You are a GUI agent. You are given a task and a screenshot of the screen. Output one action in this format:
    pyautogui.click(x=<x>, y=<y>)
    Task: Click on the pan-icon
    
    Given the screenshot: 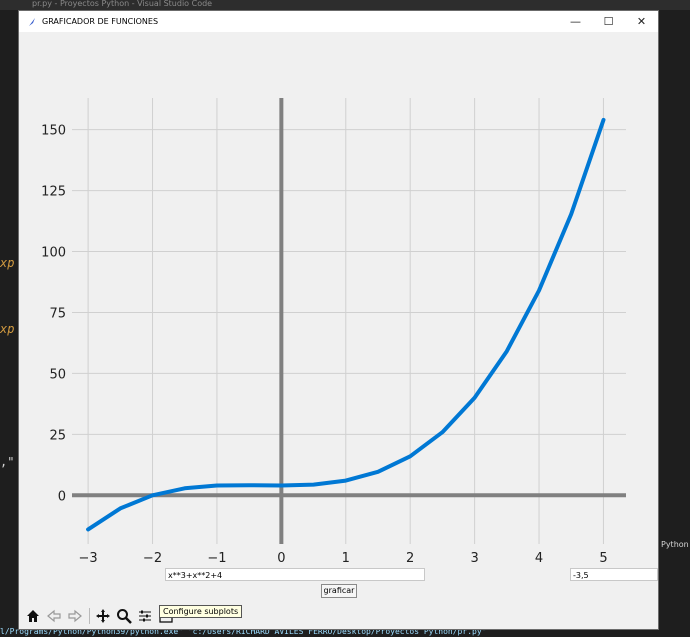 What is the action you would take?
    pyautogui.click(x=103, y=616)
    